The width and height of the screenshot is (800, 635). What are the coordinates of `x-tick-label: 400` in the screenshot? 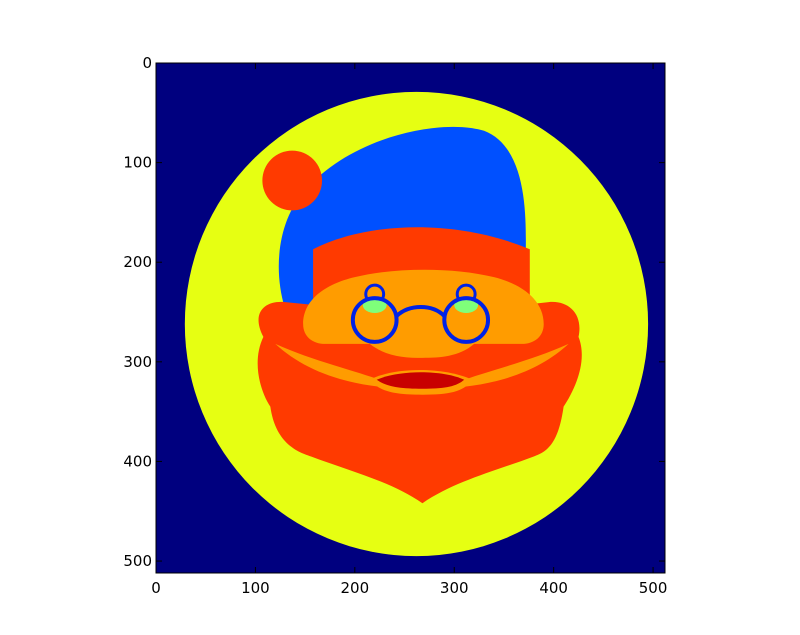 It's located at (553, 588).